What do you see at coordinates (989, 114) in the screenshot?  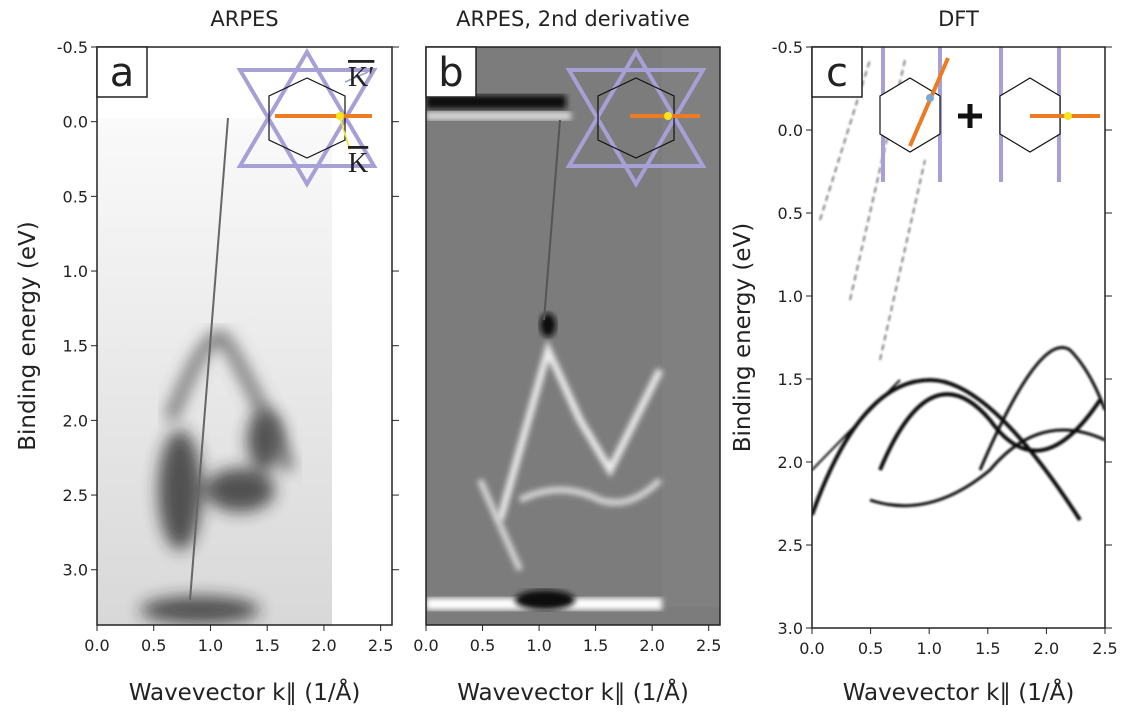 I see `inset-c` at bounding box center [989, 114].